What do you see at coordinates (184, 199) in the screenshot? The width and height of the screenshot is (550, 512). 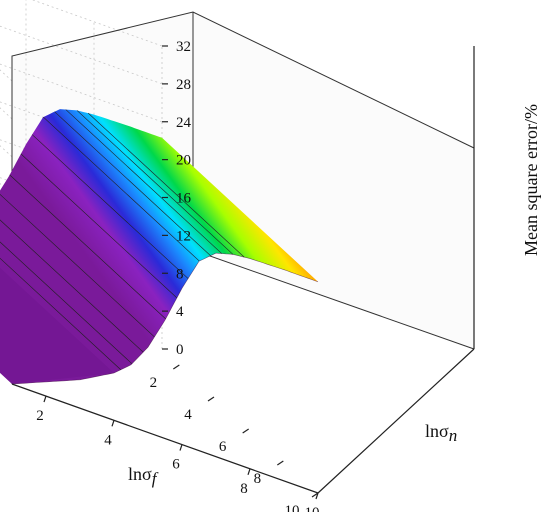 I see `z-tick-label: 16` at bounding box center [184, 199].